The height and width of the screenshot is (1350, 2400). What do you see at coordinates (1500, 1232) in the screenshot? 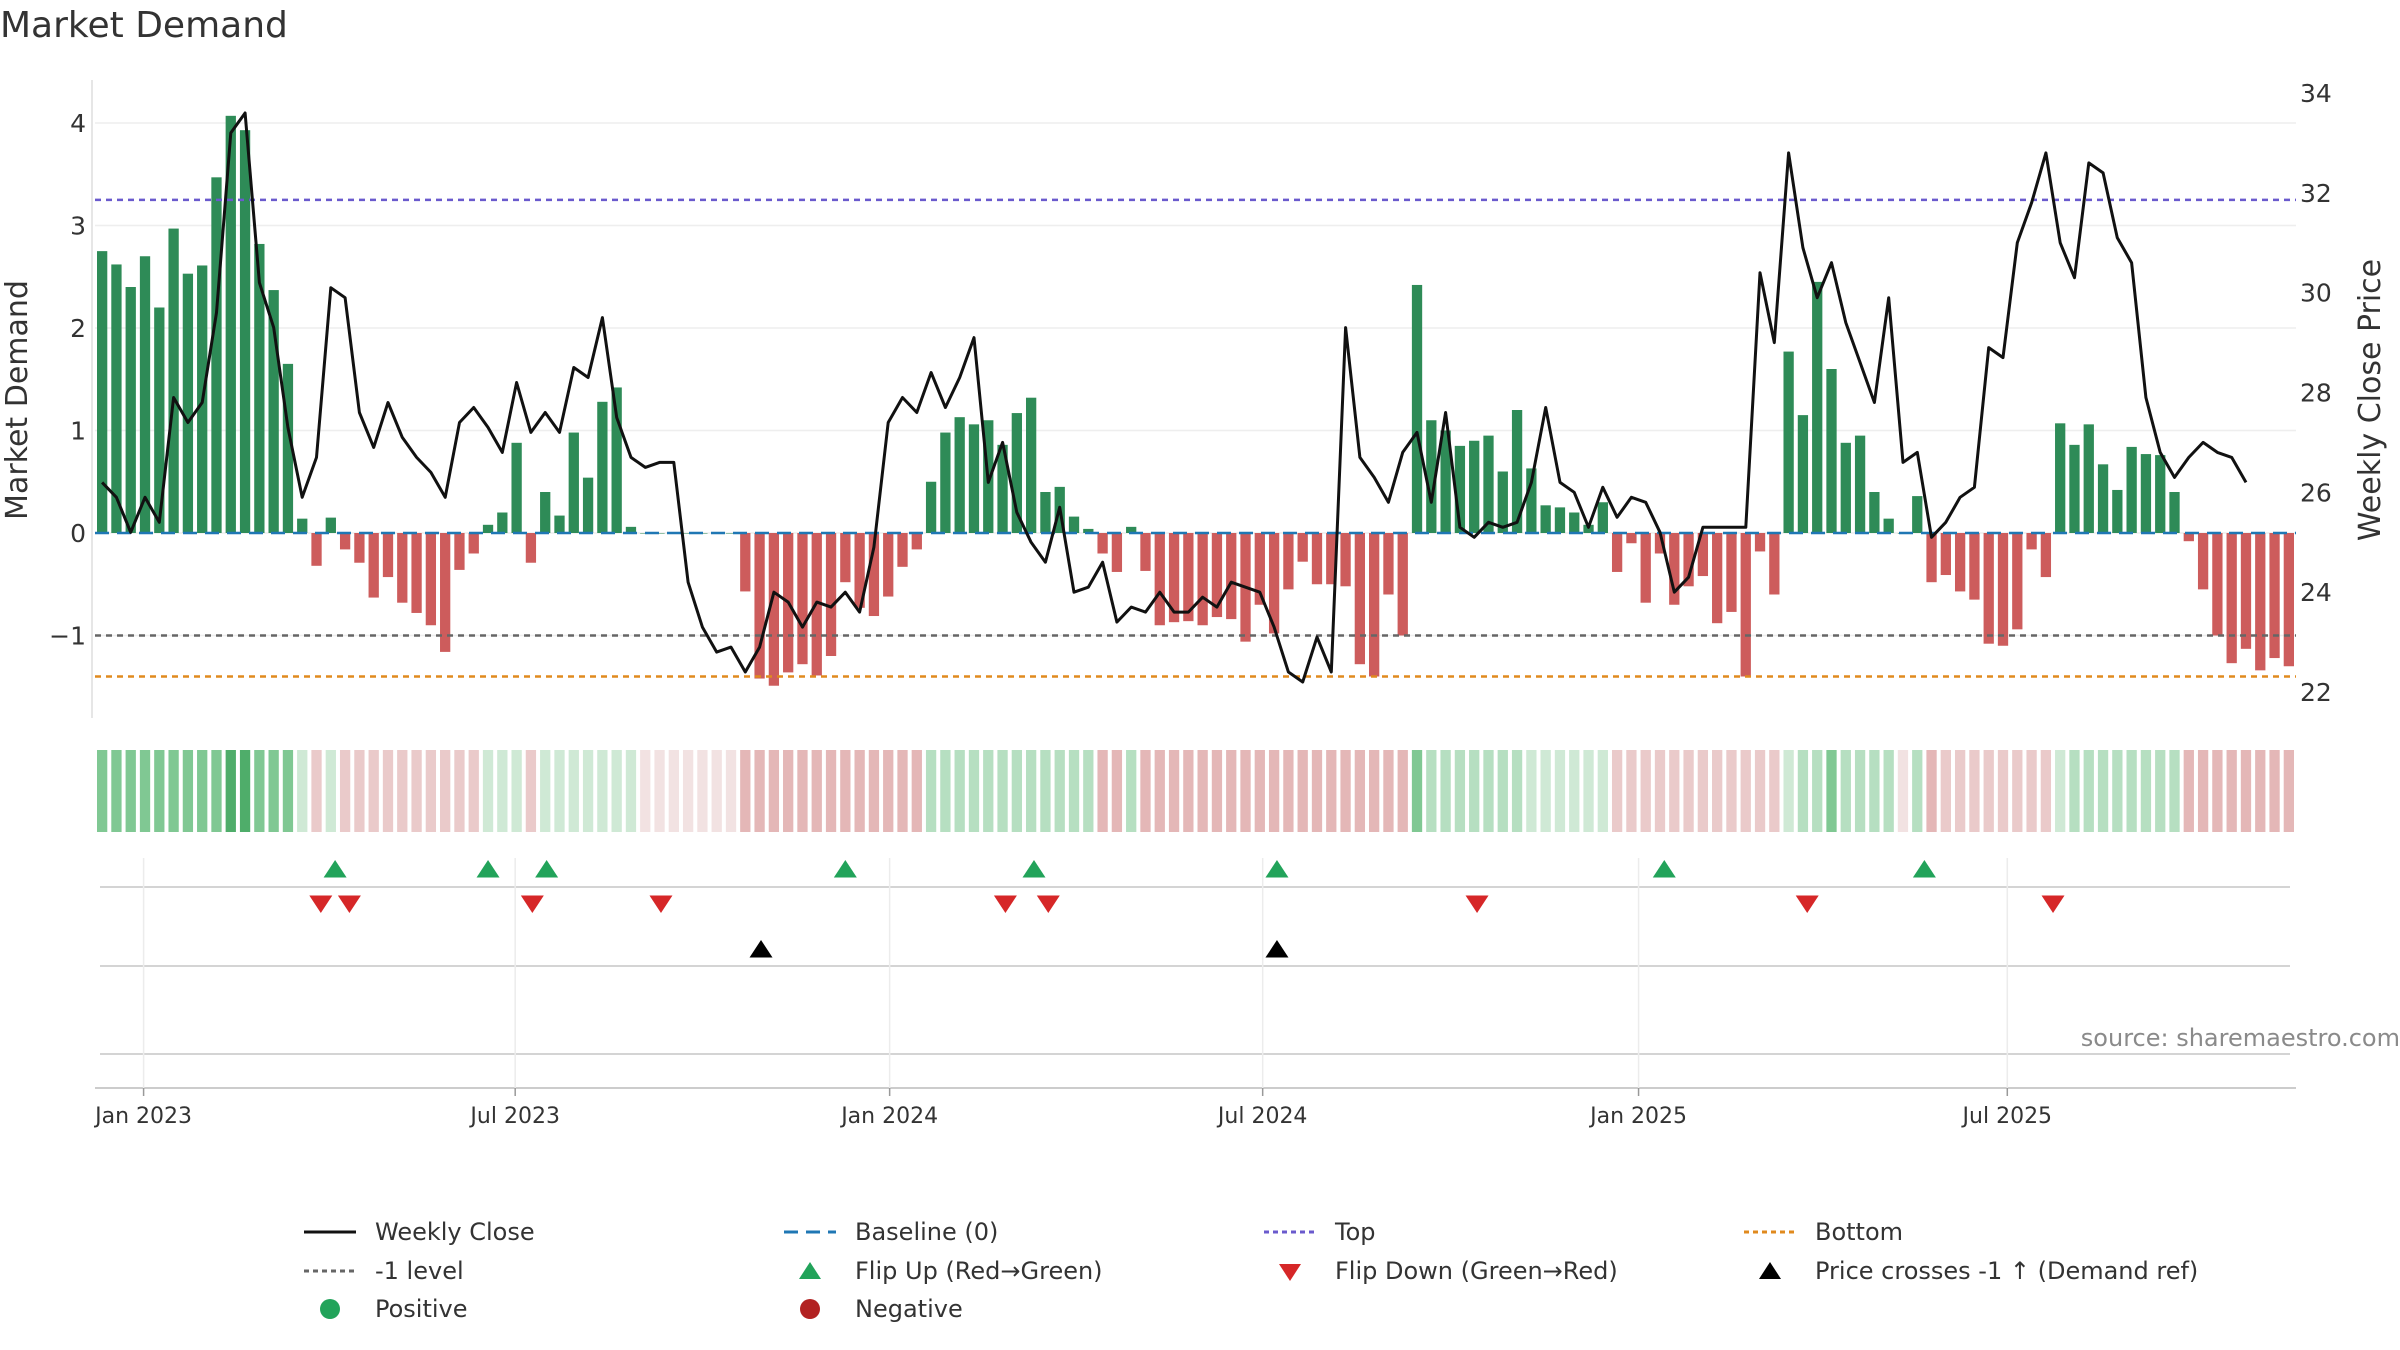
I see `legend-item: Top` at bounding box center [1500, 1232].